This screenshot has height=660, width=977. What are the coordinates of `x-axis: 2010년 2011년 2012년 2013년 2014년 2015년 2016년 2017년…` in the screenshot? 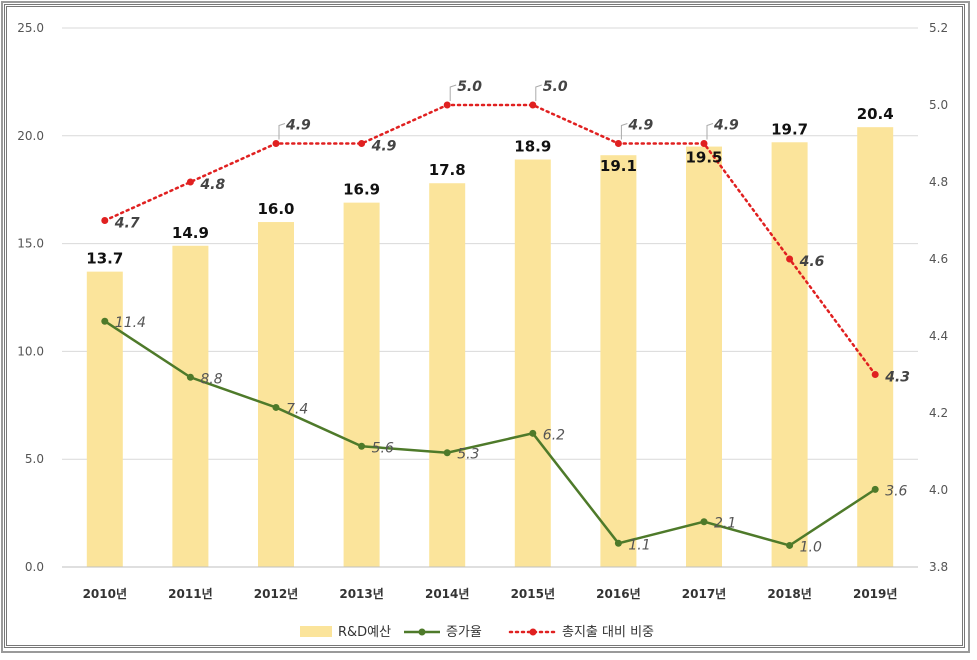 It's located at (490, 583).